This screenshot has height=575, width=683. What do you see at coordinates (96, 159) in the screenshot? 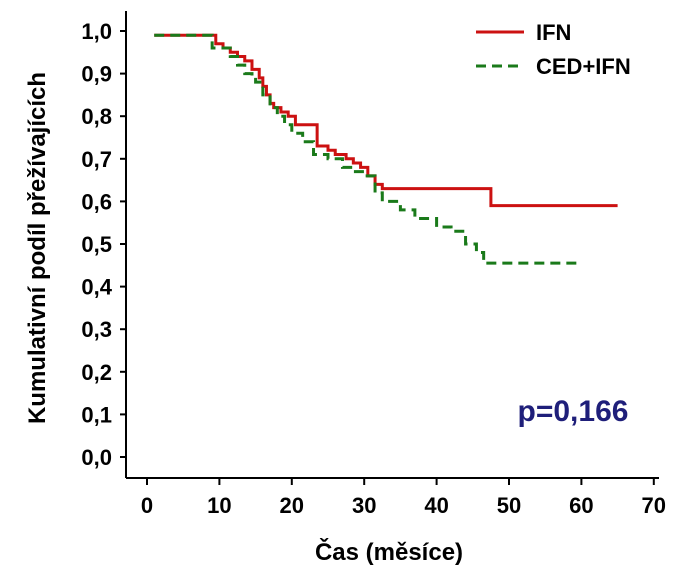
I see `y-tick-label: 0,7` at bounding box center [96, 159].